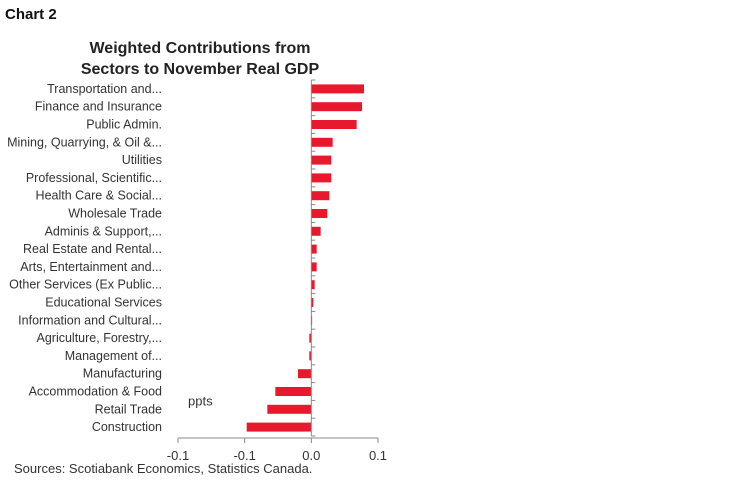 This screenshot has height=482, width=750. What do you see at coordinates (31, 14) in the screenshot?
I see `chart-label: Chart 2` at bounding box center [31, 14].